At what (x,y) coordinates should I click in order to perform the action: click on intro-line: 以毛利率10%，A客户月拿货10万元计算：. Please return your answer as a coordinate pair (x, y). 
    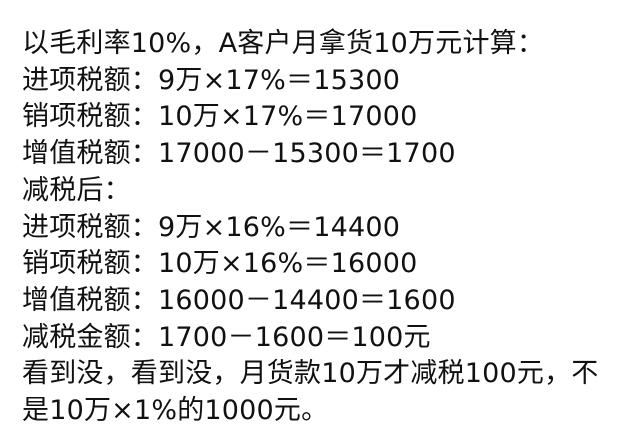
    Looking at the image, I should click on (283, 43).